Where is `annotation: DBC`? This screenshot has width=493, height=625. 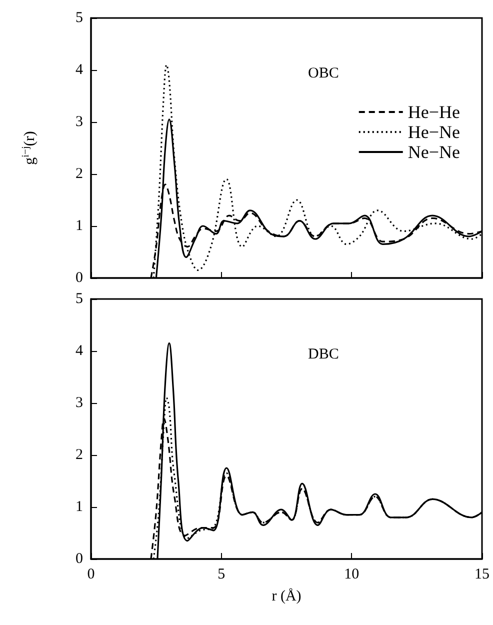 annotation: DBC is located at coordinates (323, 354).